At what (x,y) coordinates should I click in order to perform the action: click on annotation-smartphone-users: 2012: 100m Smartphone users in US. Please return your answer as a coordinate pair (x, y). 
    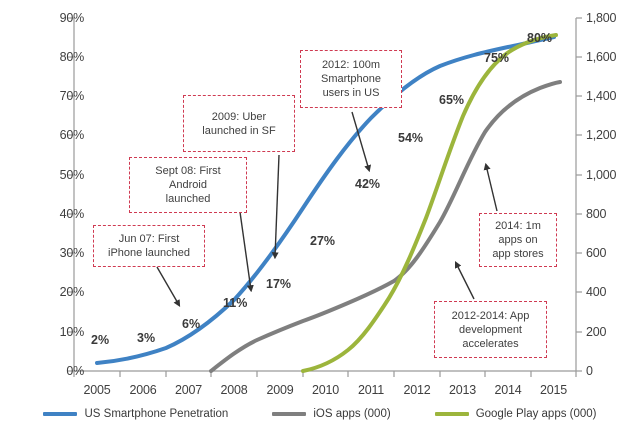
    Looking at the image, I should click on (351, 79).